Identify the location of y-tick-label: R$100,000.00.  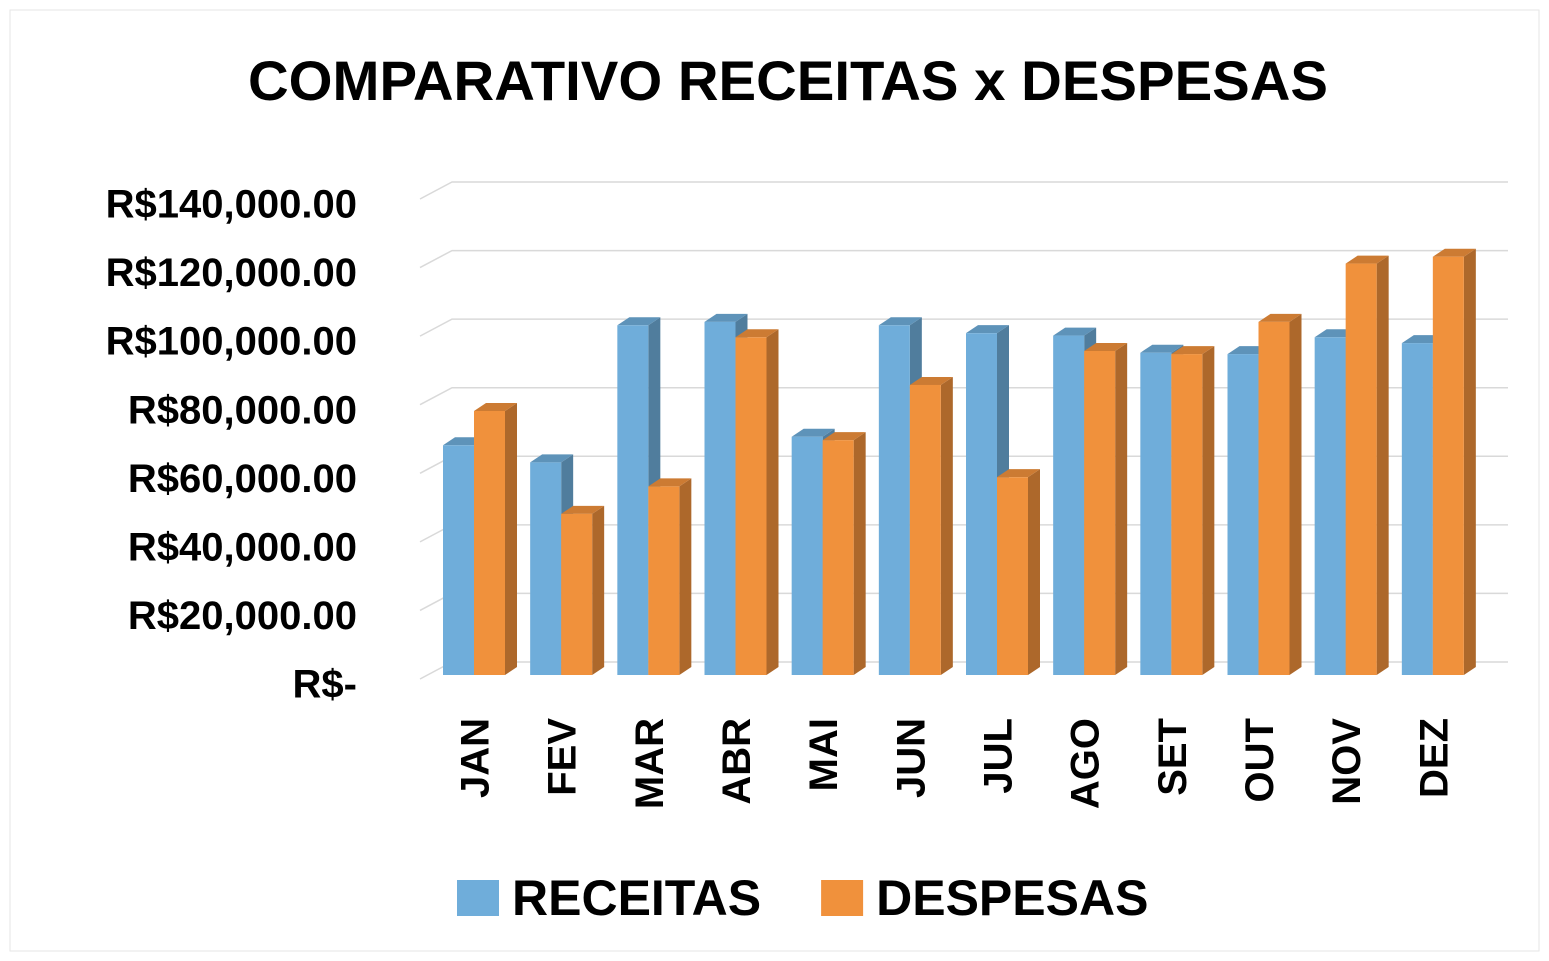
(231, 342).